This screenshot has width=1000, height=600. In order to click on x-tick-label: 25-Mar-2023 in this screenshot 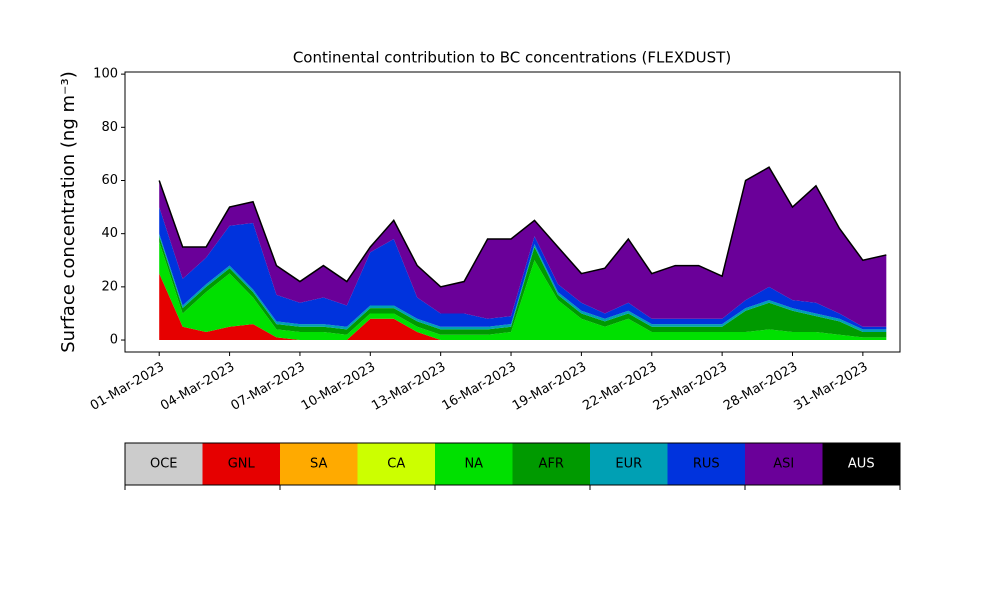, I will do `click(690, 387)`.